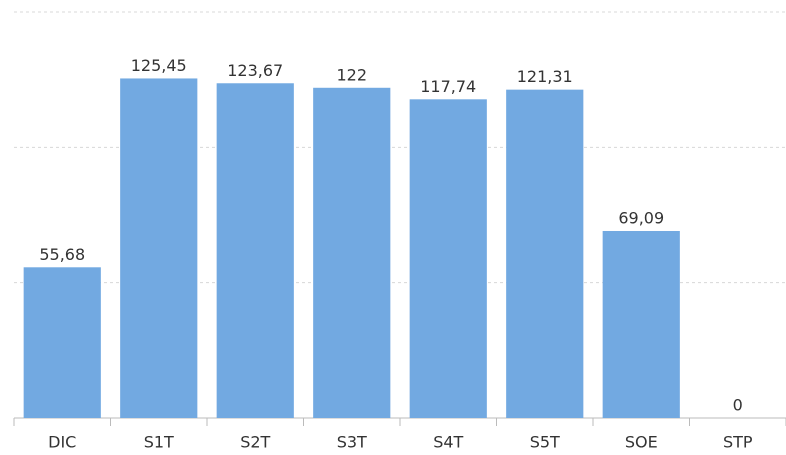 The height and width of the screenshot is (455, 786). Describe the element at coordinates (351, 74) in the screenshot. I see `data-label: 122` at that location.